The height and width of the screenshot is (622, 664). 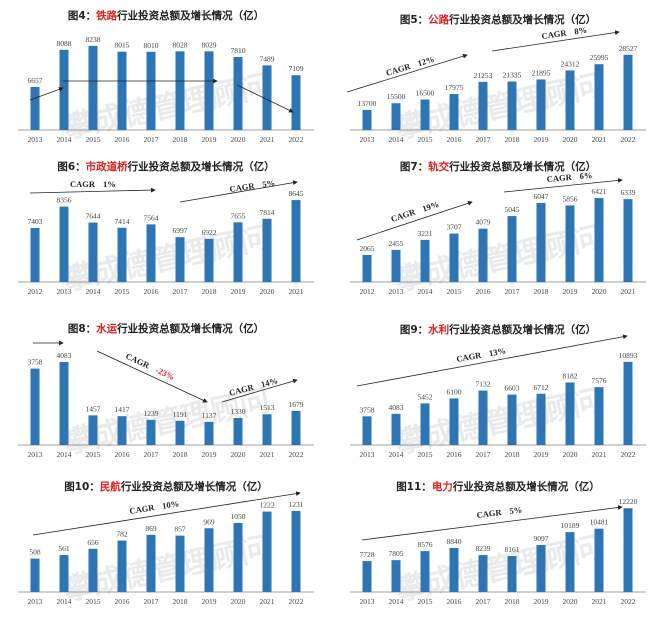 I want to click on data-label: 25995, so click(x=599, y=57).